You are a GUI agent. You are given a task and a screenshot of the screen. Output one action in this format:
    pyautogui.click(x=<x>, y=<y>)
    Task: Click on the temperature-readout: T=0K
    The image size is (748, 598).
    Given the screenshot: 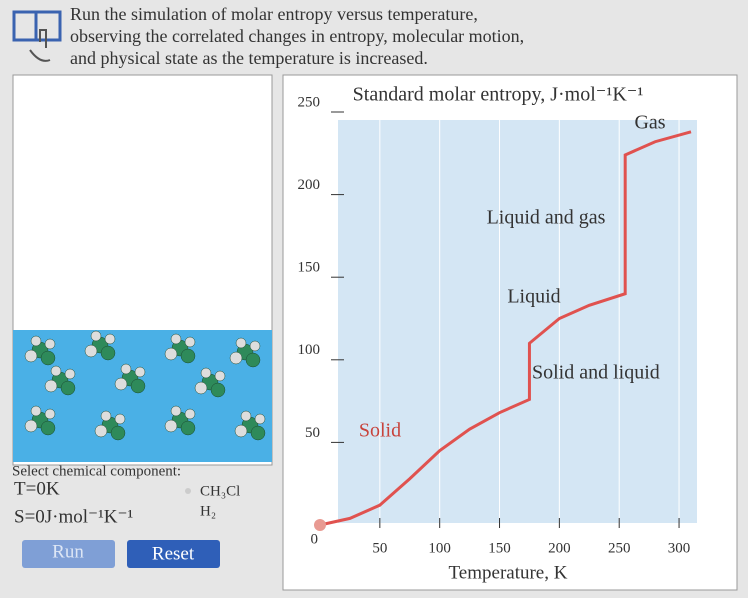 What is the action you would take?
    pyautogui.click(x=37, y=488)
    